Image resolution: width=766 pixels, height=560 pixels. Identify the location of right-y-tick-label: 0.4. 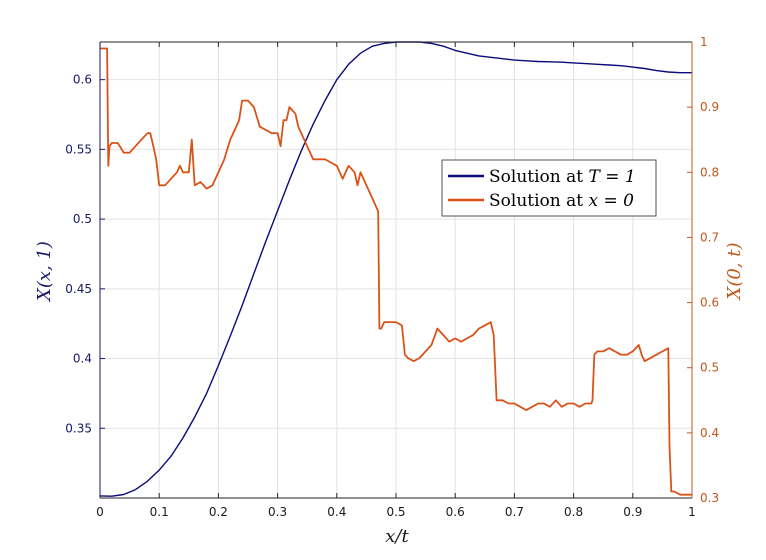
(709, 433).